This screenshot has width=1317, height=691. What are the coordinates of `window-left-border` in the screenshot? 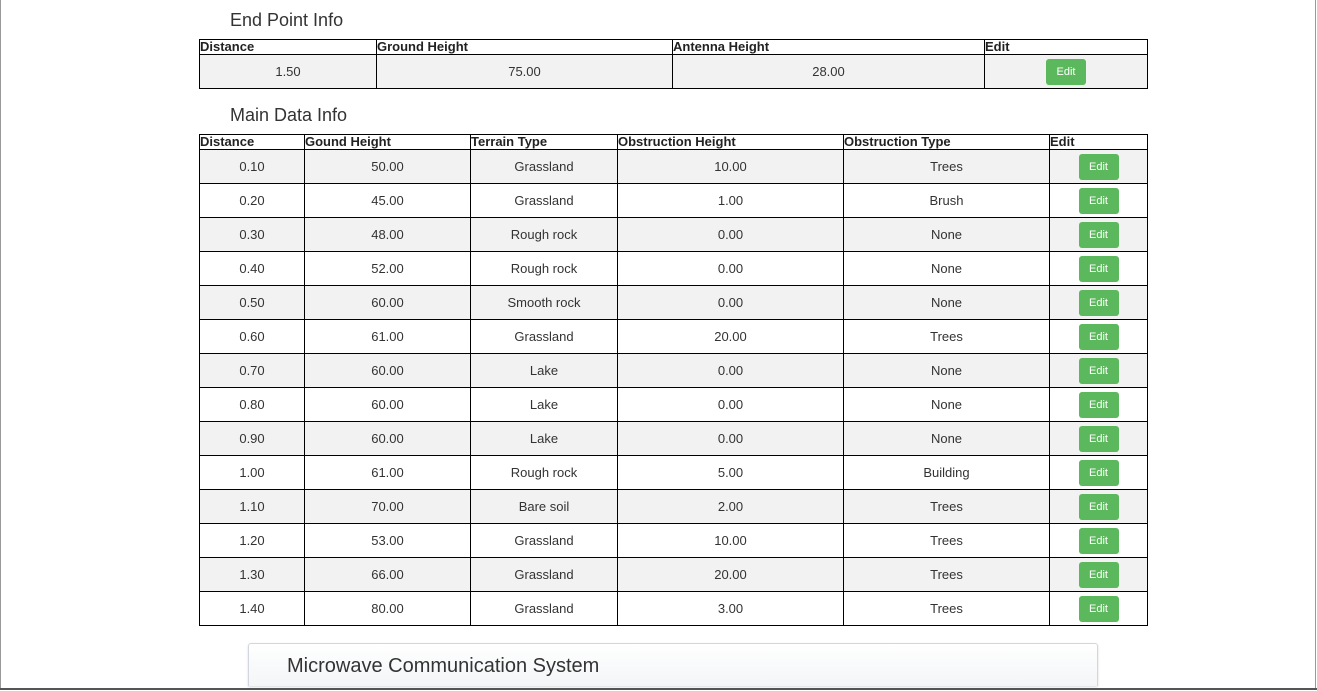 It's located at (0, 344).